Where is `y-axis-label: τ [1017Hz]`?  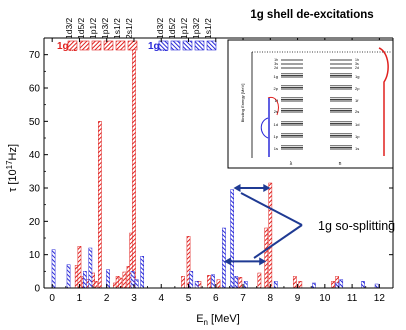 y-axis-label: τ [1017Hz] is located at coordinates (12, 168).